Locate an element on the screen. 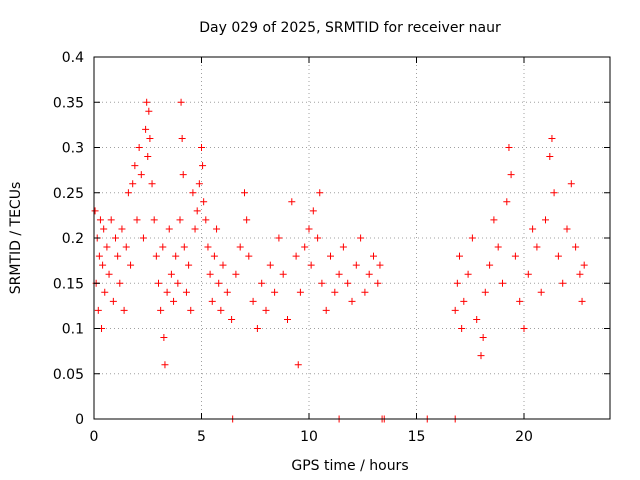  y-tick-label: 0.05 is located at coordinates (68, 375).